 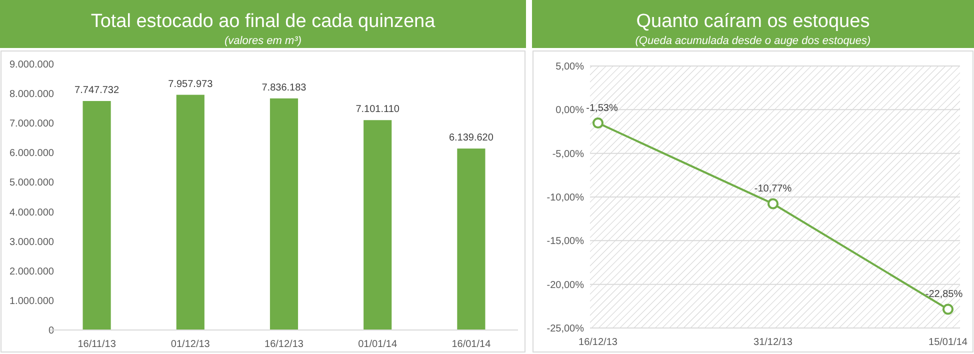 I want to click on y-tick-label: 0, so click(x=51, y=331).